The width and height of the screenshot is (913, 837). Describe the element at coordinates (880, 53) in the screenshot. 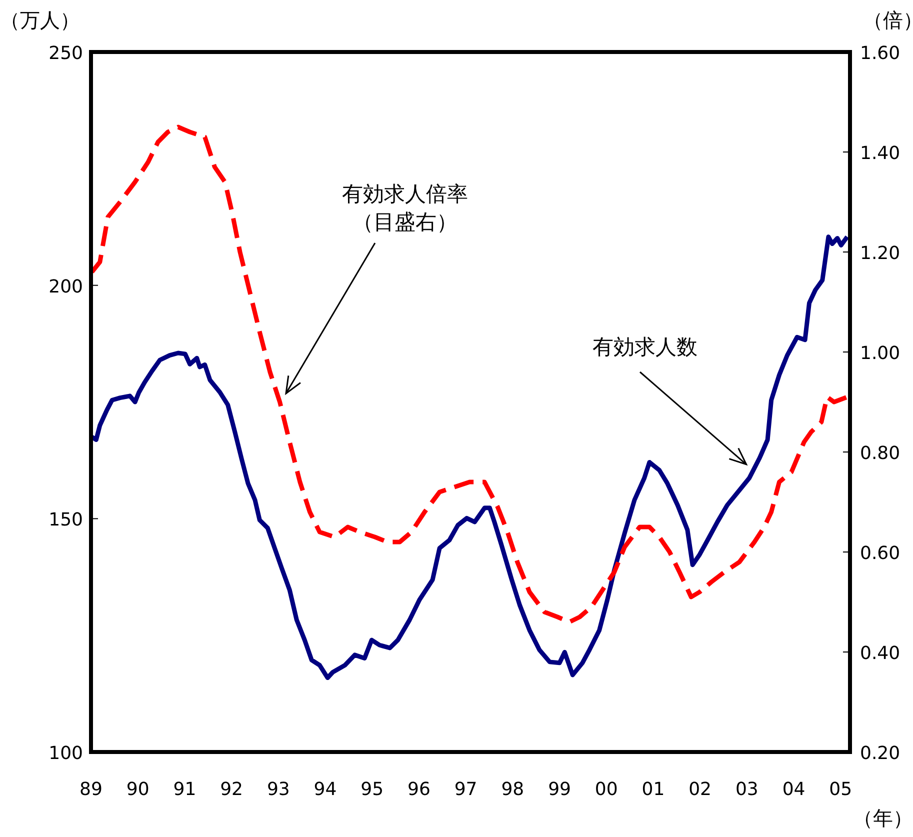

I see `y2-tick-label: 1.60` at that location.